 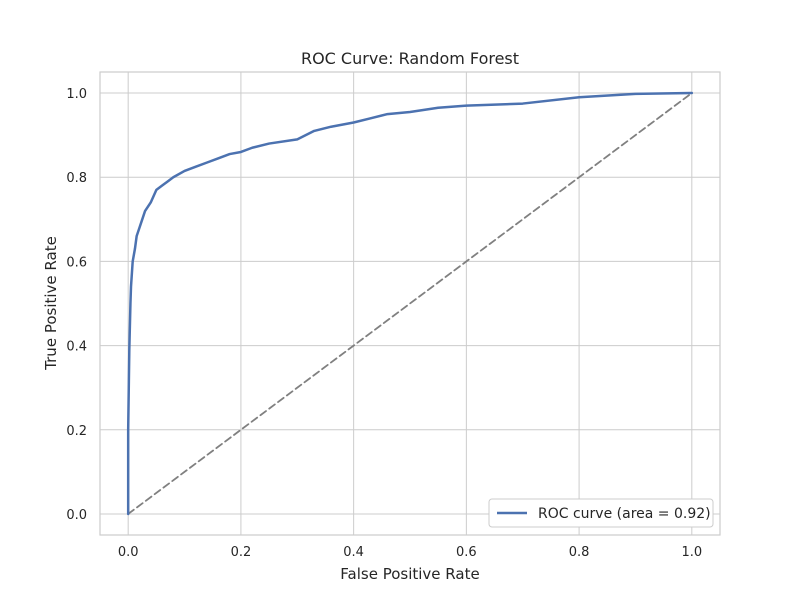 I want to click on legend-box, so click(x=601, y=513).